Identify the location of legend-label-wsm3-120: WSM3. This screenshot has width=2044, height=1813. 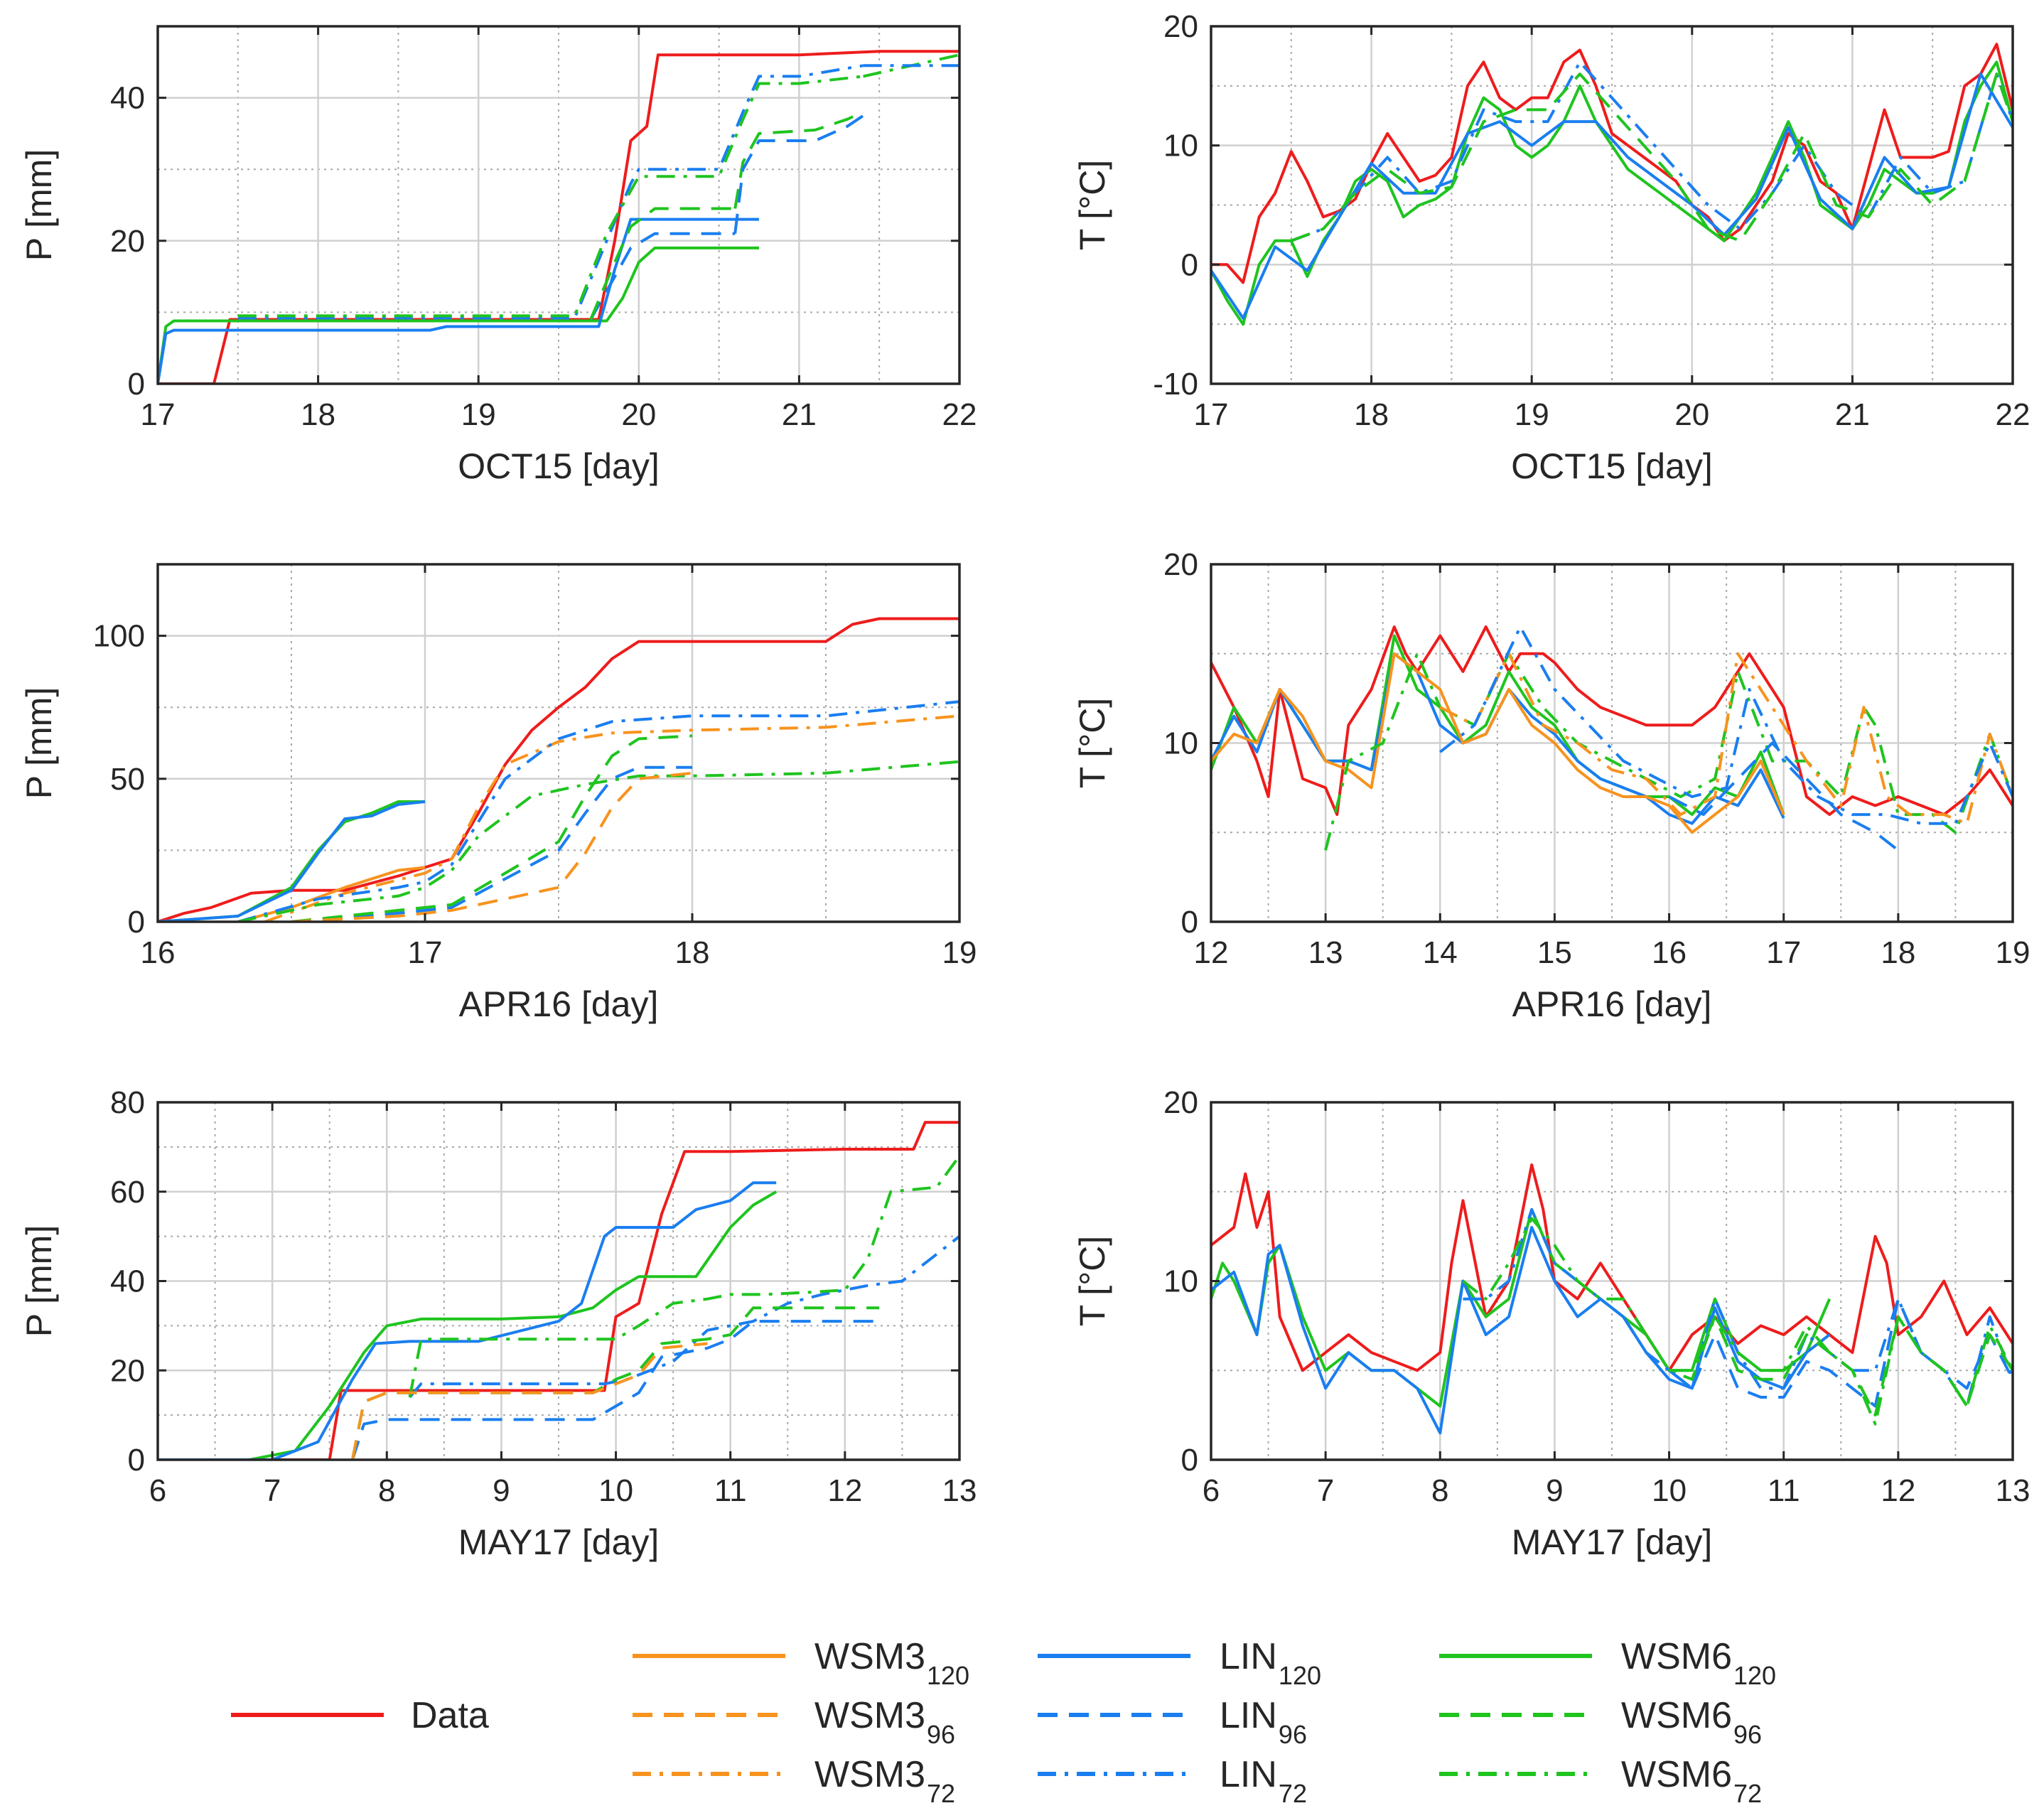
(869, 1656).